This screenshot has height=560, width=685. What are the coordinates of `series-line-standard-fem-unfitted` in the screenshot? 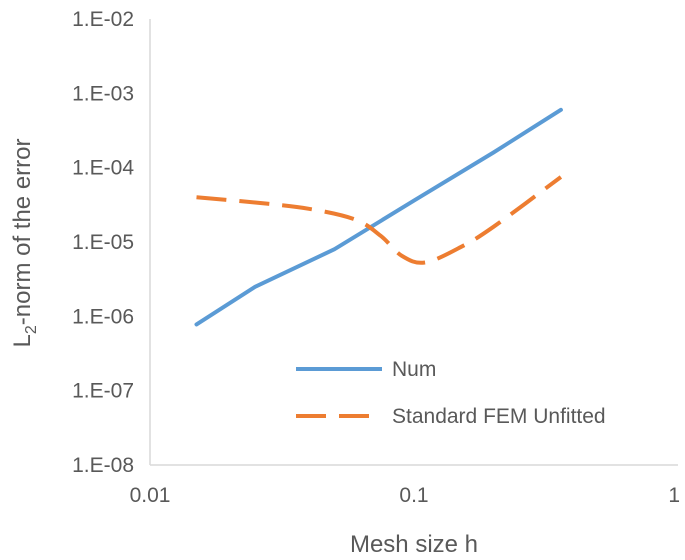 It's located at (379, 220).